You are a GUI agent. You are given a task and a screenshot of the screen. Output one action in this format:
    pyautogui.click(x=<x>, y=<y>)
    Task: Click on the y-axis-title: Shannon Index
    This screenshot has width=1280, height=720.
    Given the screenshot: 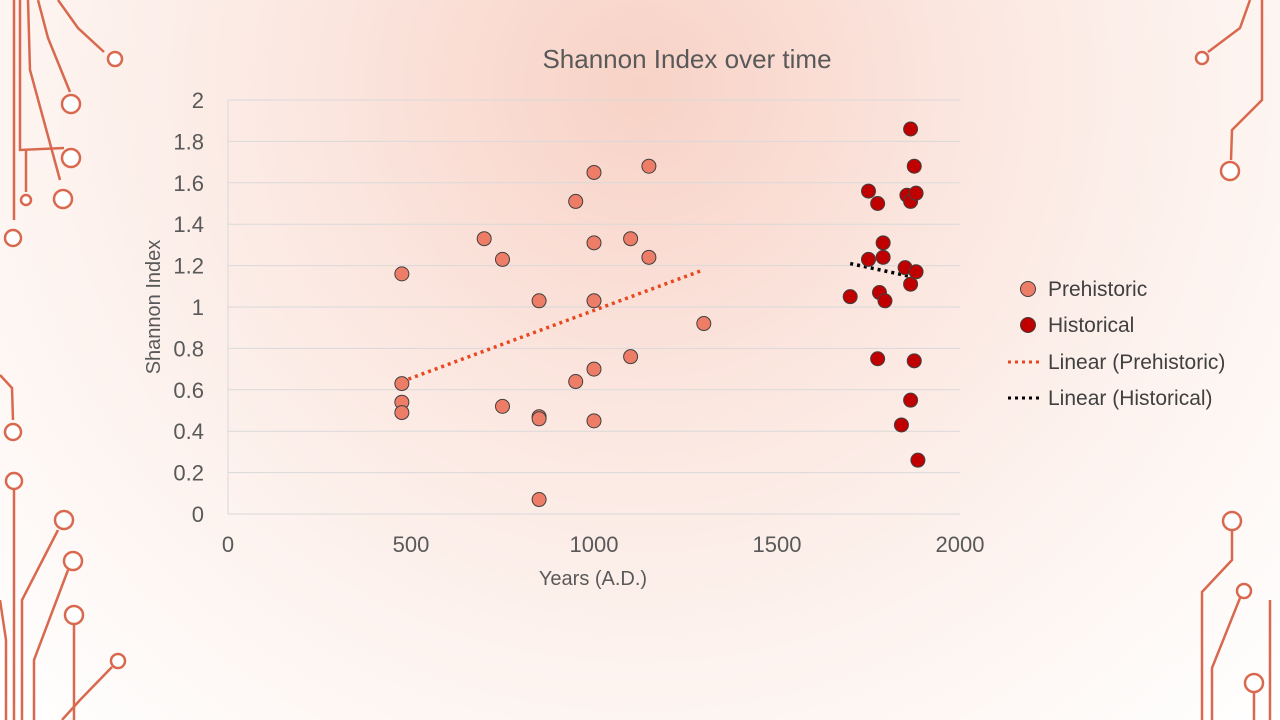 What is the action you would take?
    pyautogui.click(x=154, y=307)
    